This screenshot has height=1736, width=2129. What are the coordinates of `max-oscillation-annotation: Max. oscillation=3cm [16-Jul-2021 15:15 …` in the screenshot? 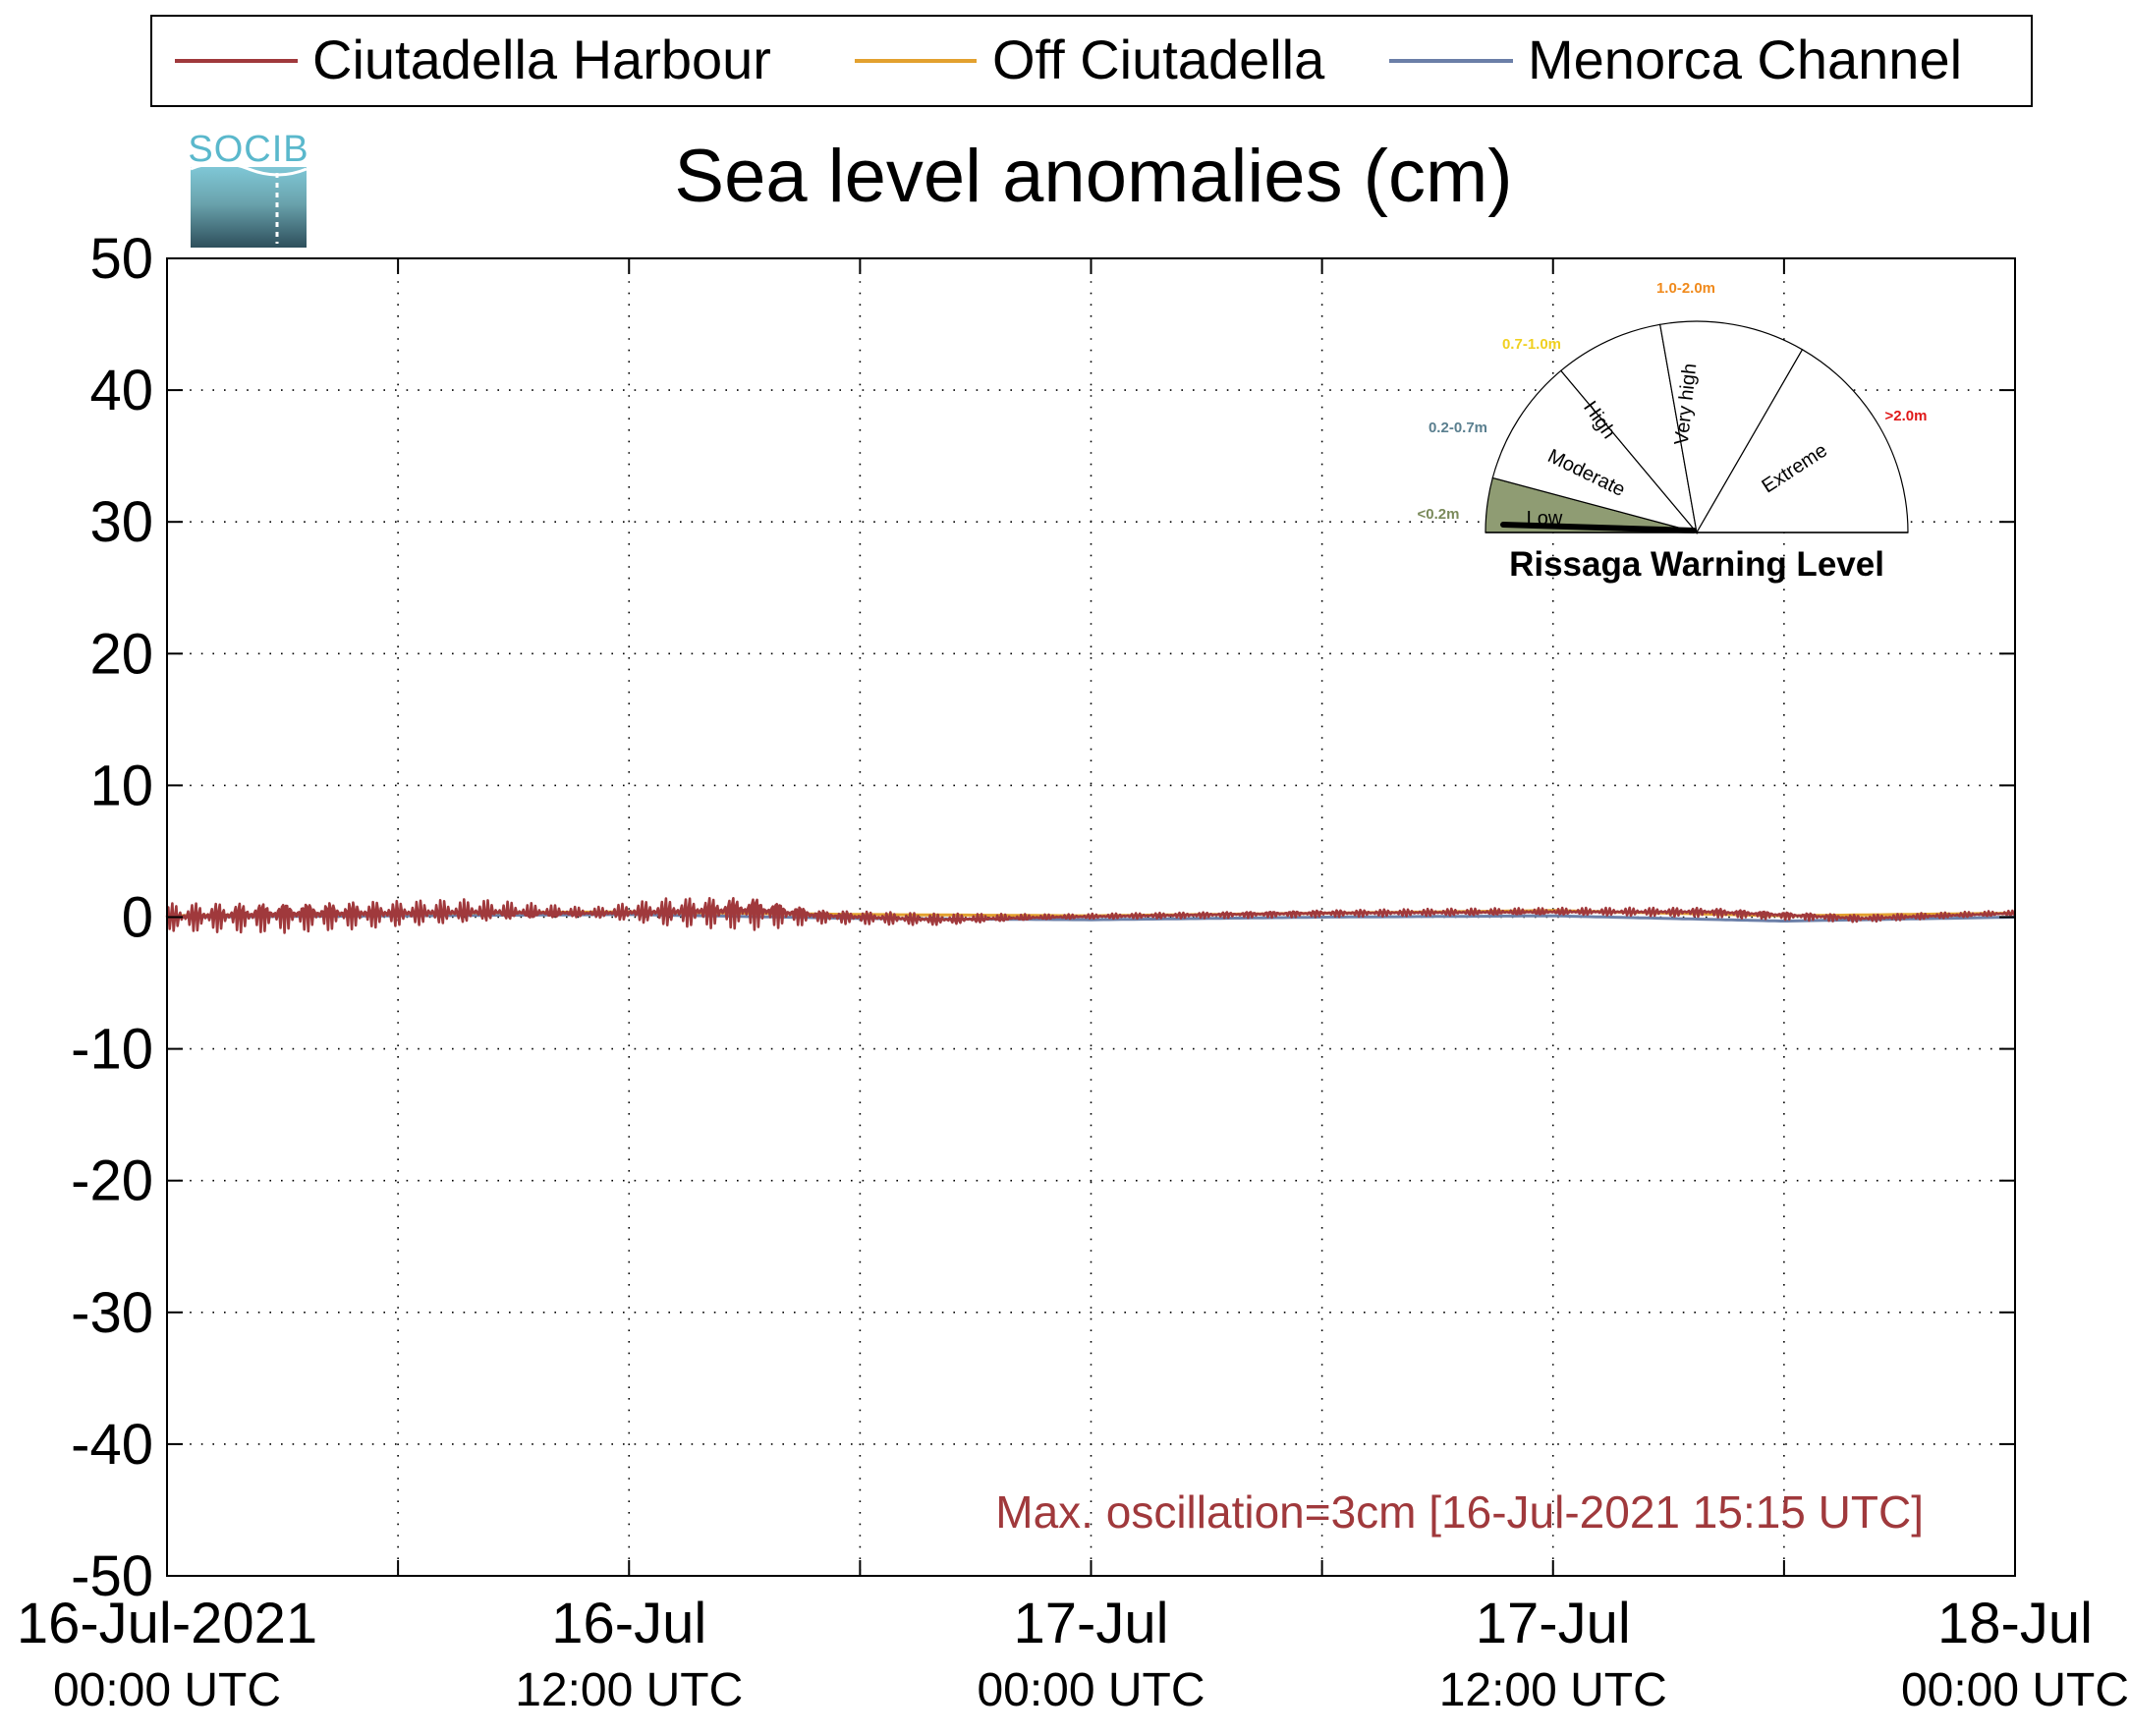 It's located at (1459, 1512).